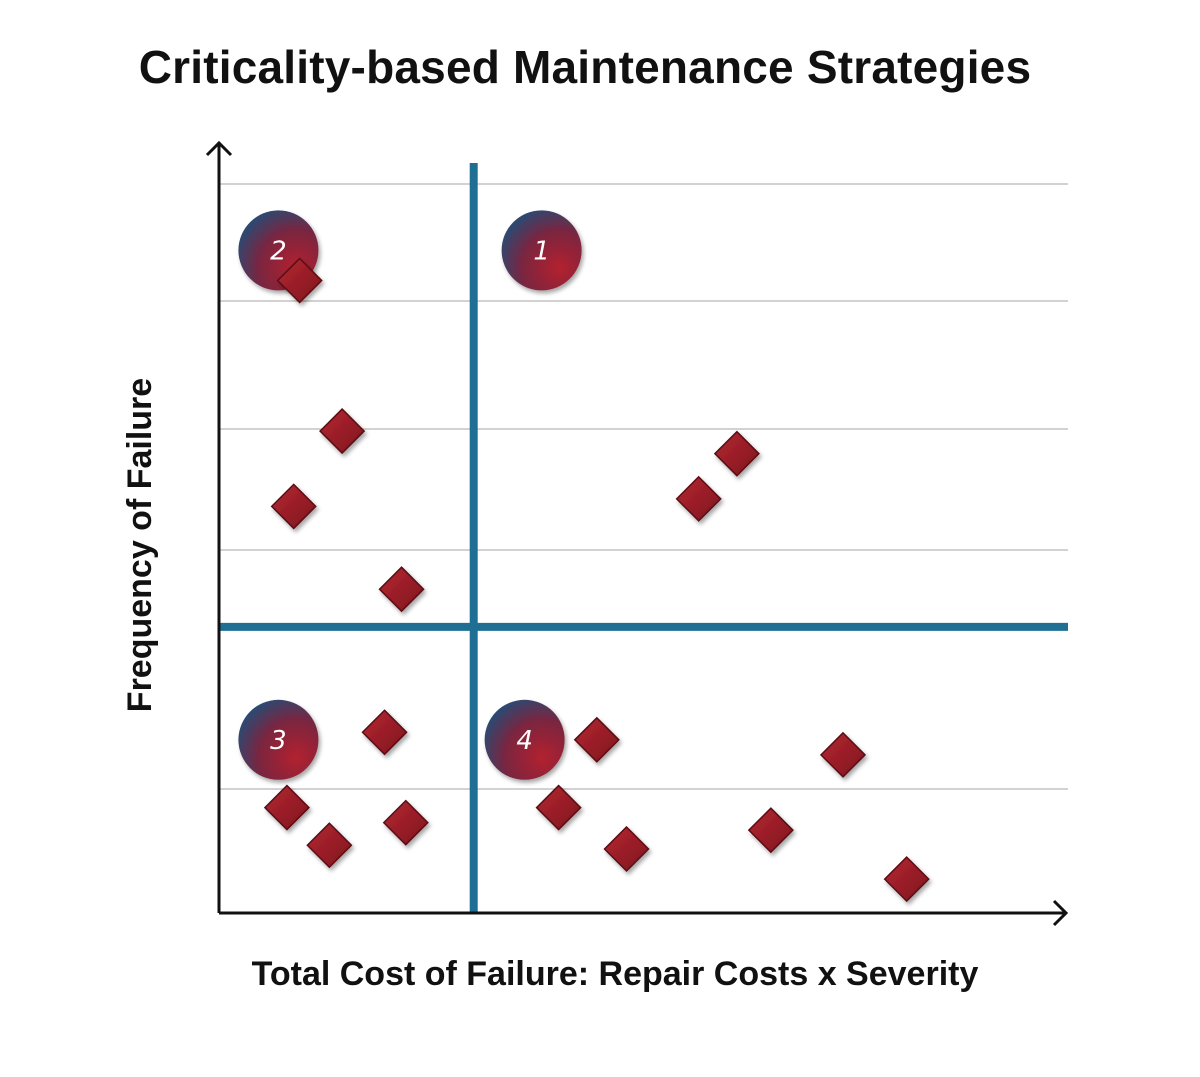 This screenshot has height=1077, width=1200. I want to click on quadrant-badge-4: 4, so click(524, 739).